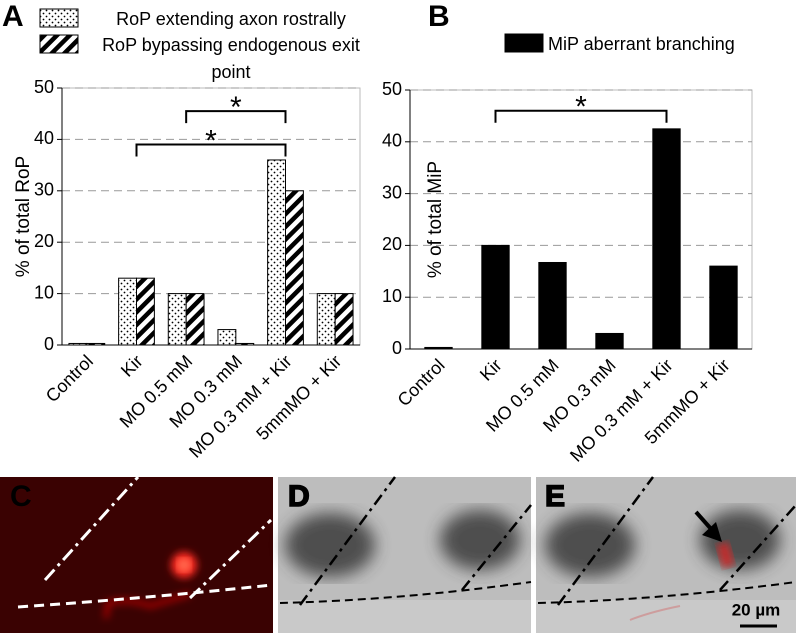  I want to click on panel-label: D, so click(299, 496).